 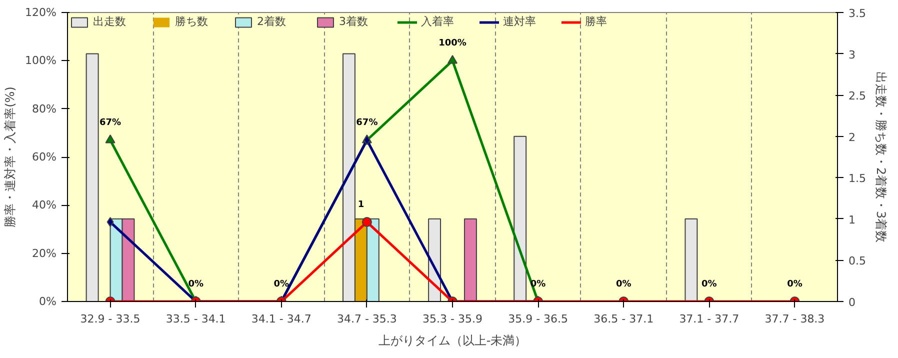 I want to click on y2-tick-label: 1, so click(x=852, y=219).